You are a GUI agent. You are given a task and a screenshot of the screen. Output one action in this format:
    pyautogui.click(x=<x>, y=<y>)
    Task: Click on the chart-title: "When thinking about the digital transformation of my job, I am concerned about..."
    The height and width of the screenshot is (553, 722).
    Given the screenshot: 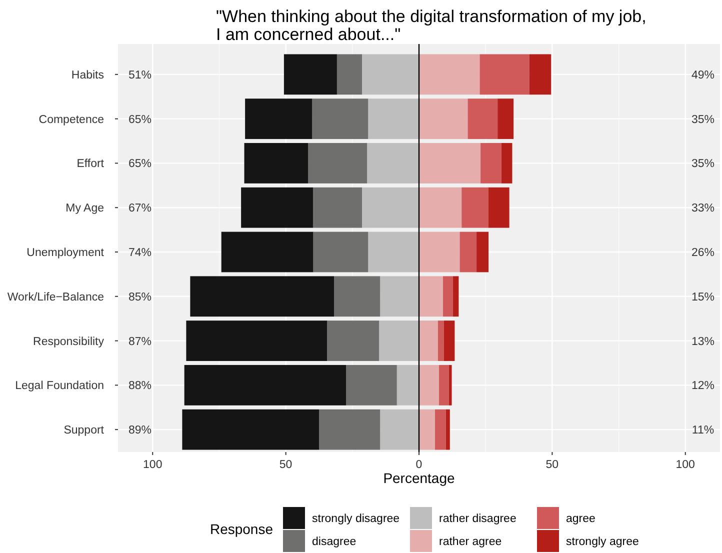 What is the action you would take?
    pyautogui.click(x=431, y=25)
    